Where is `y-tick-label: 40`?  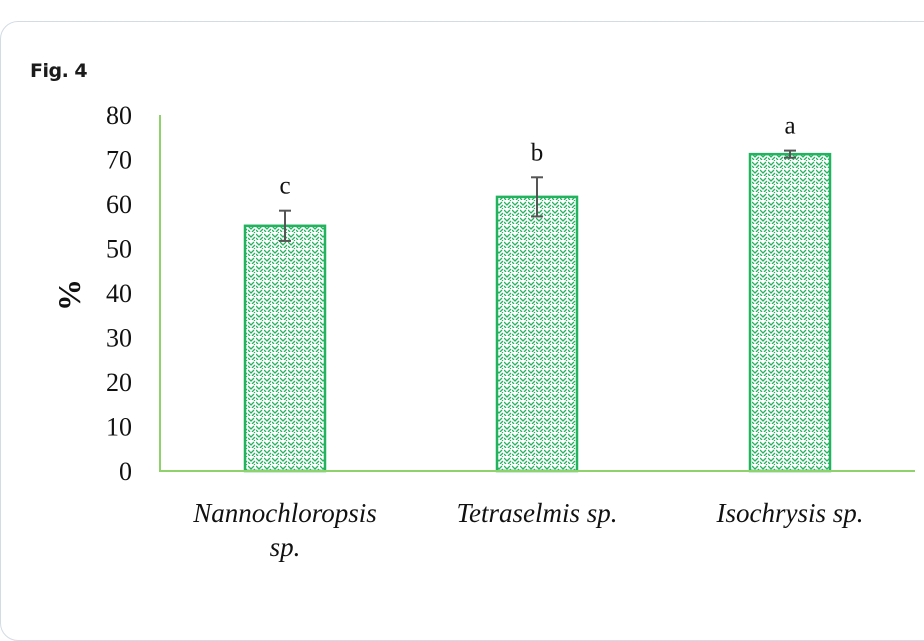 y-tick-label: 40 is located at coordinates (119, 293).